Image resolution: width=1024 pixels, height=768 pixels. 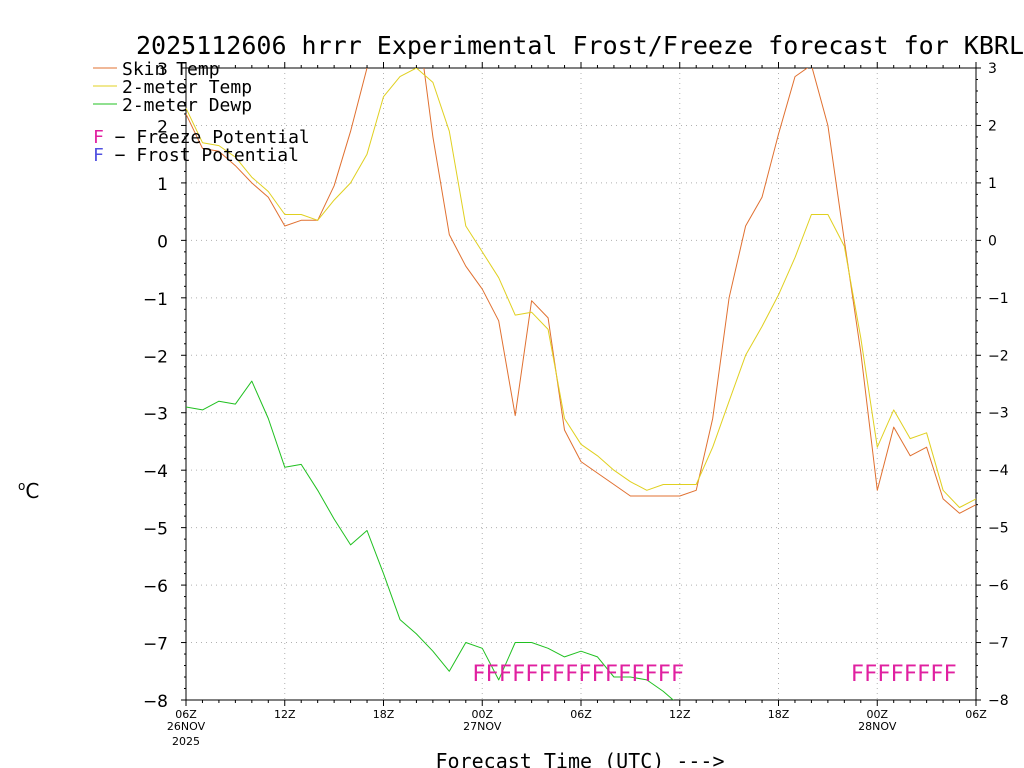 I want to click on y-tick-label-right-5: −3, so click(x=998, y=414).